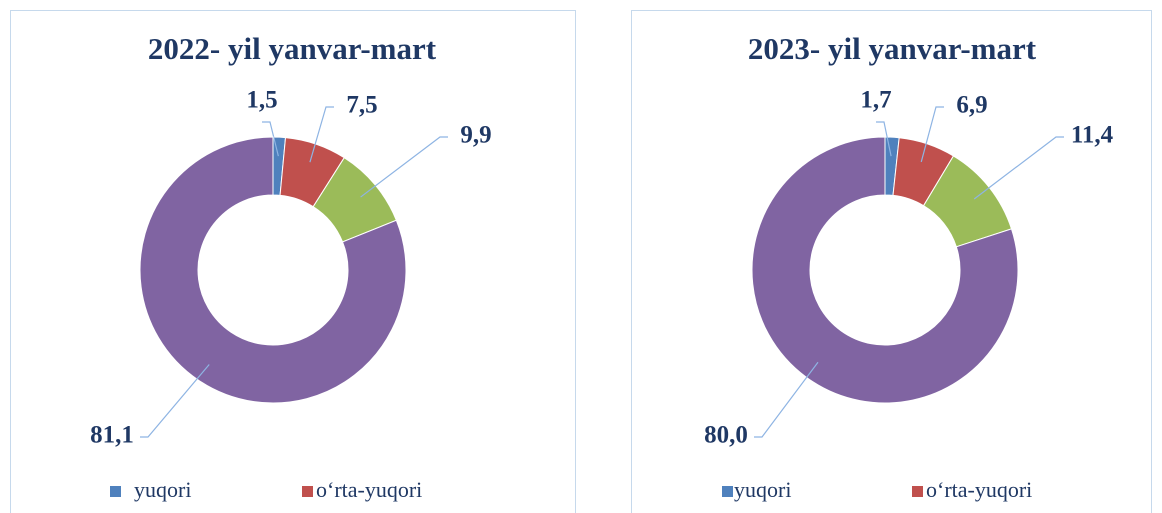  What do you see at coordinates (261, 100) in the screenshot?
I see `data-label: 1,5` at bounding box center [261, 100].